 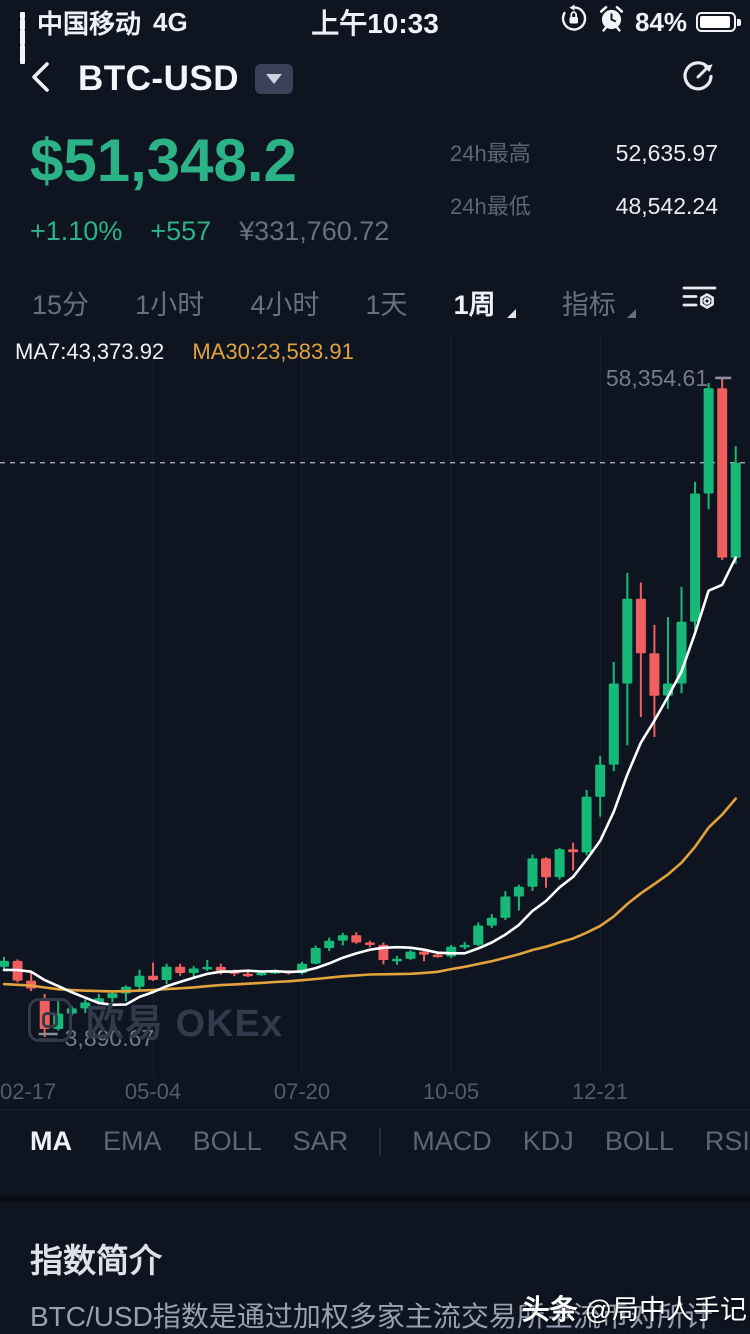 I want to click on daily-stats: 24h最高 52,635.97 24h最低 48,542.24, so click(x=584, y=189).